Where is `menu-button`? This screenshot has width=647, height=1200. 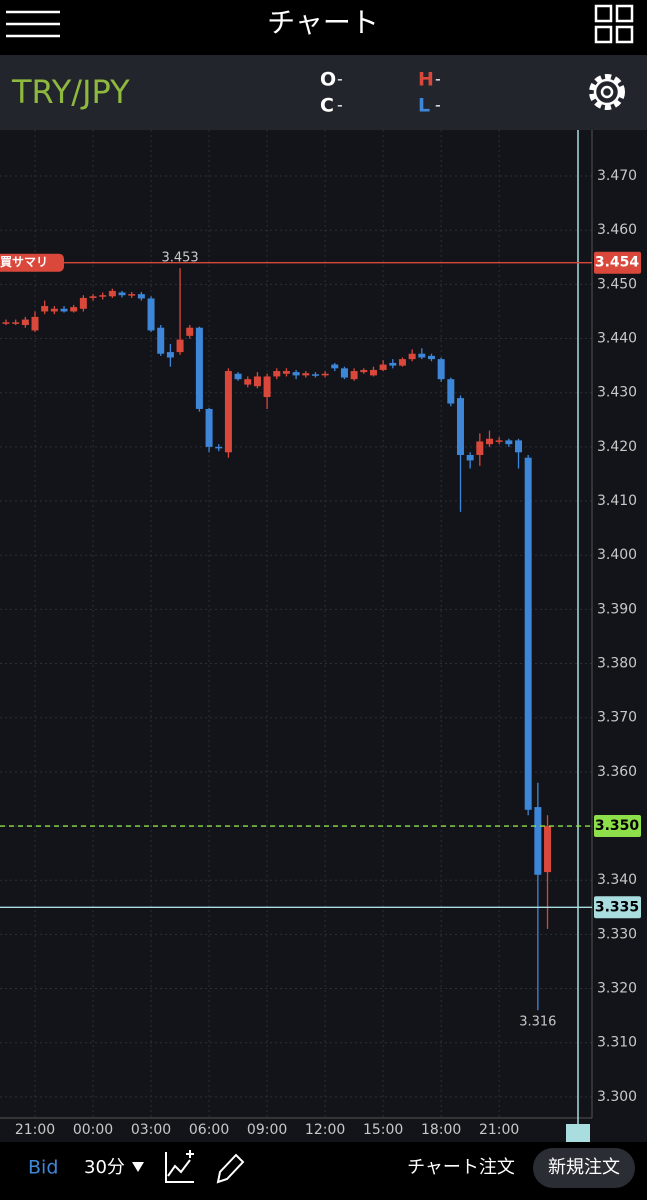
menu-button is located at coordinates (33, 24).